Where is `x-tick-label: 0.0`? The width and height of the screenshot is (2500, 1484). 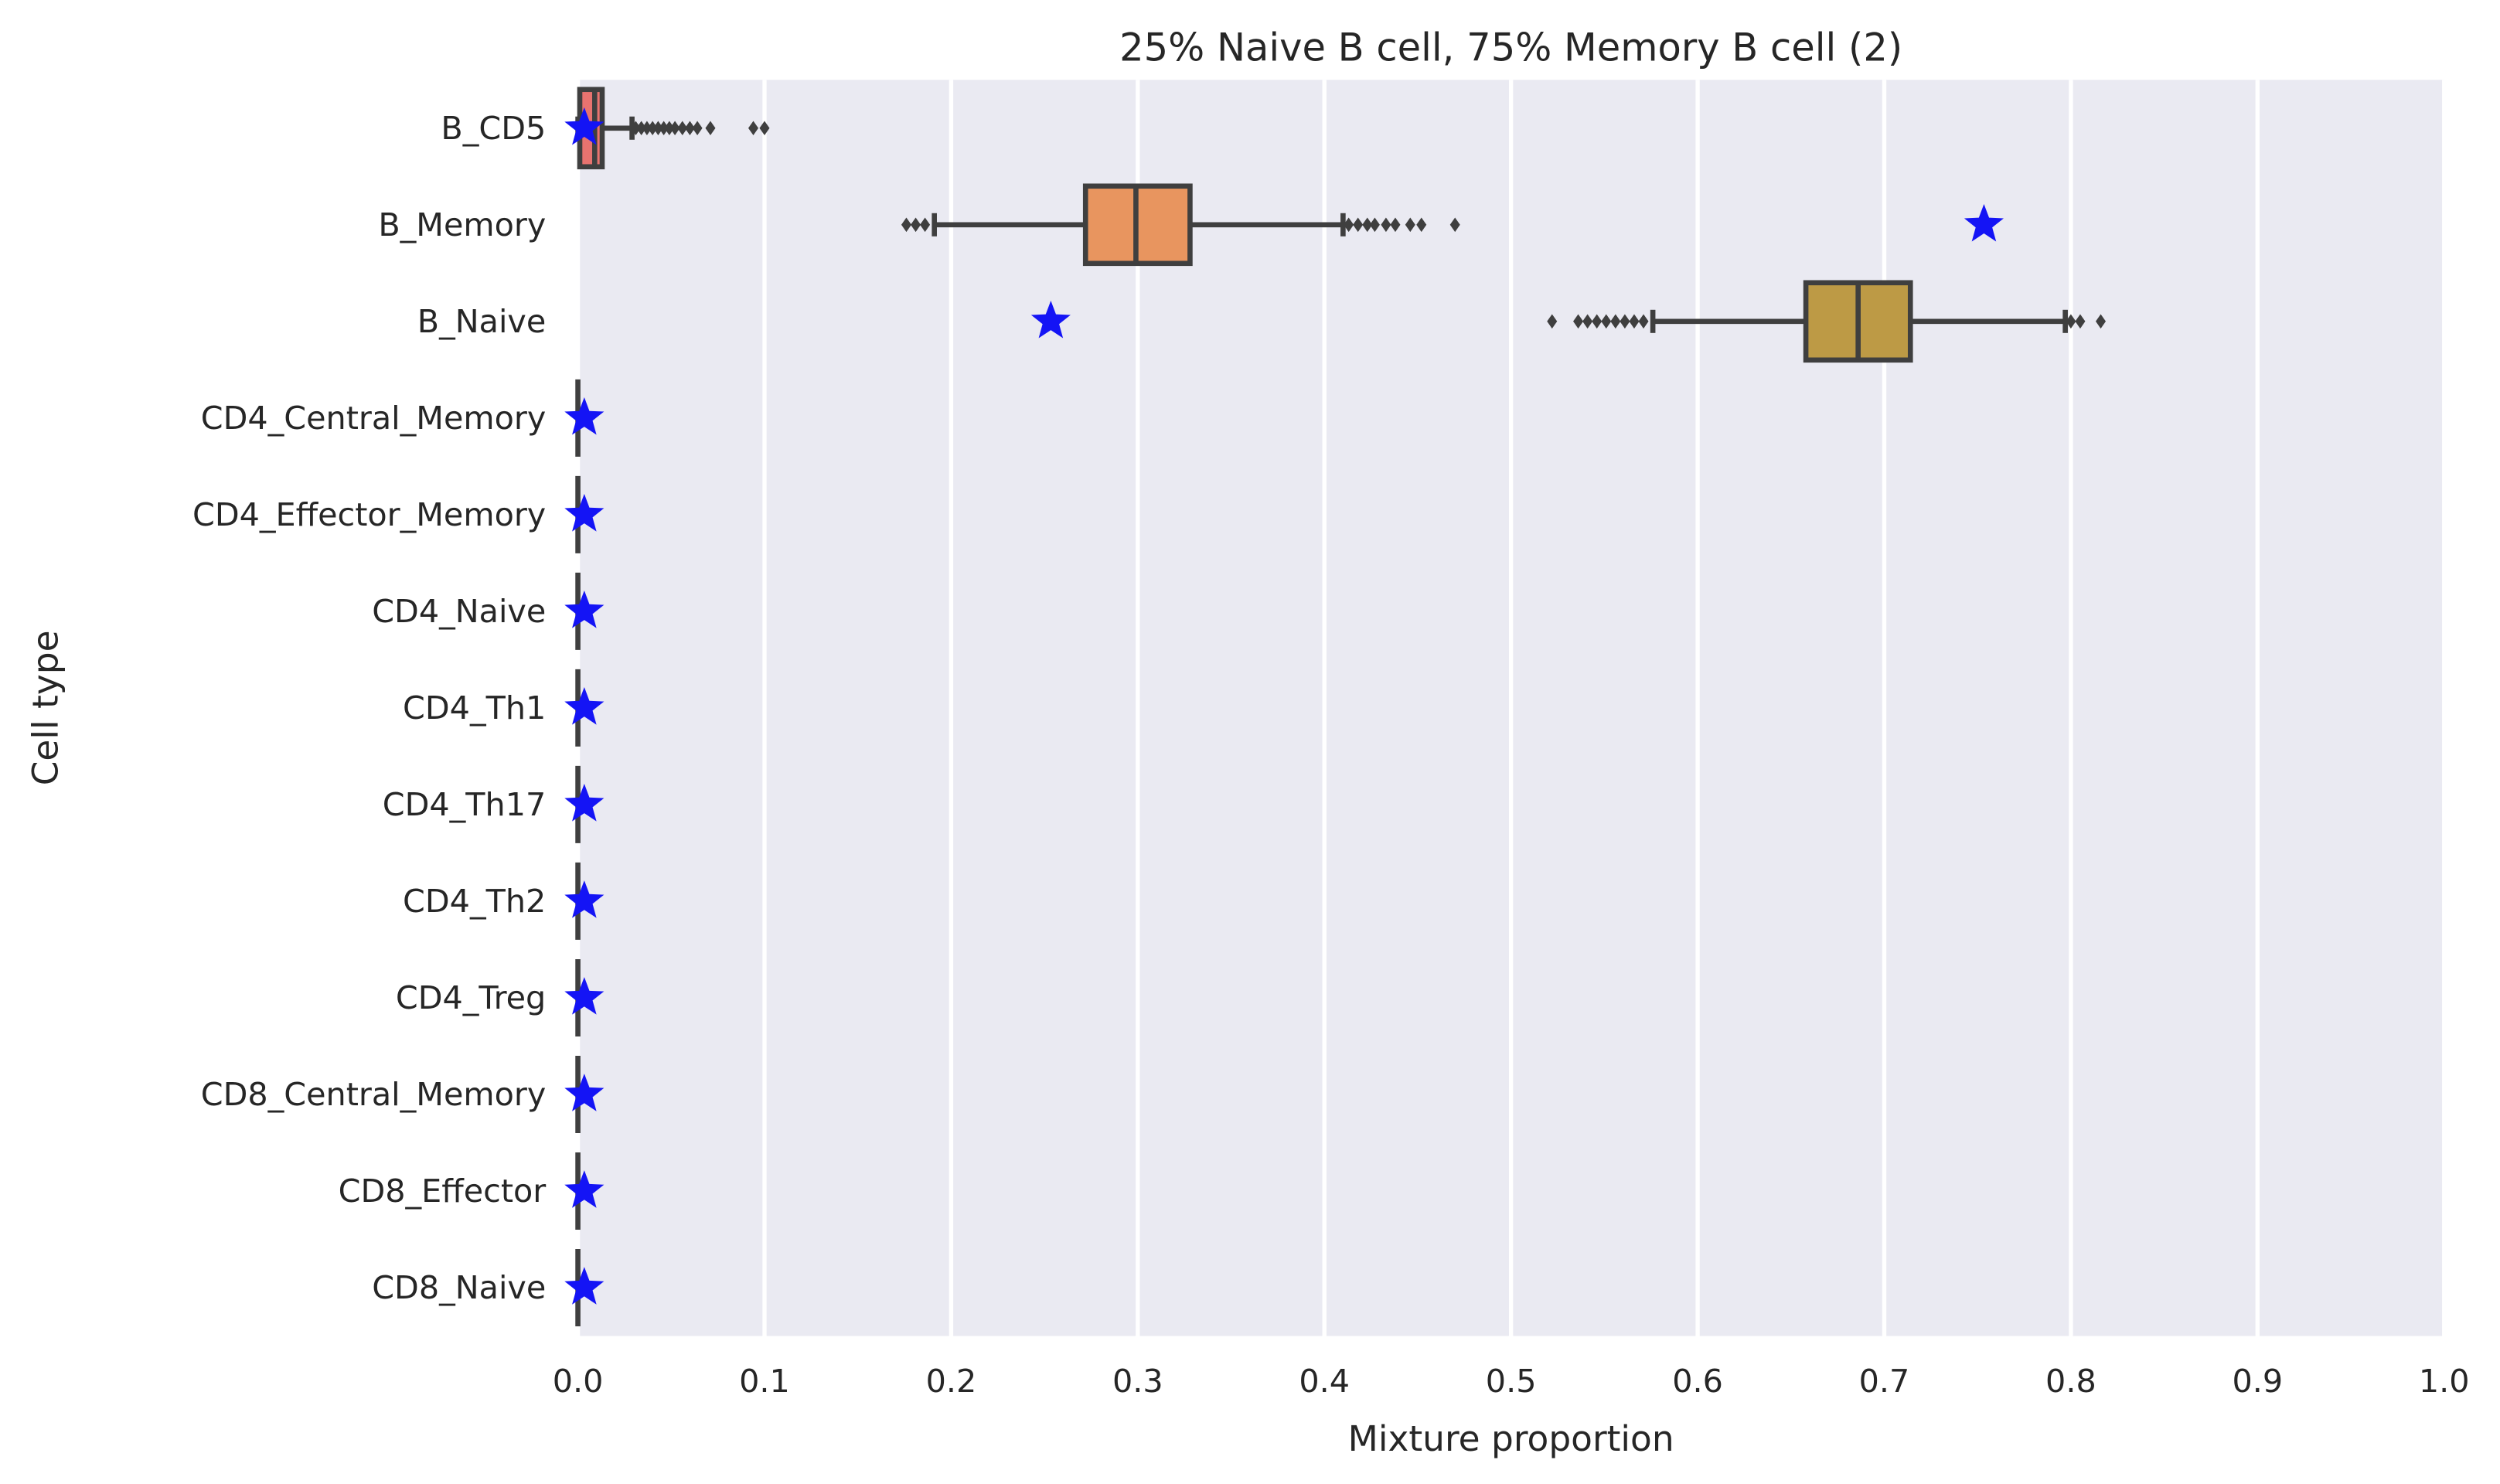 x-tick-label: 0.0 is located at coordinates (579, 1381).